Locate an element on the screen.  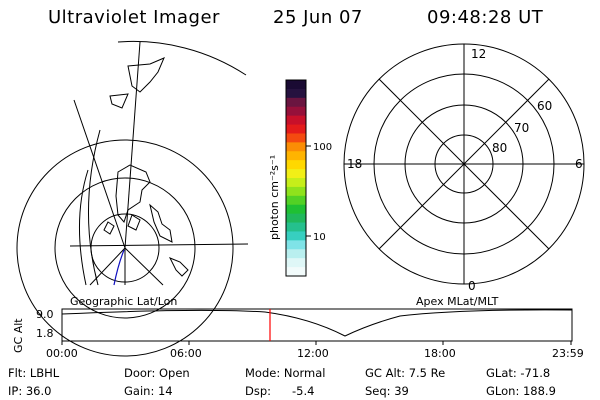
xtick-label-1200: 12:00 is located at coordinates (313, 353).